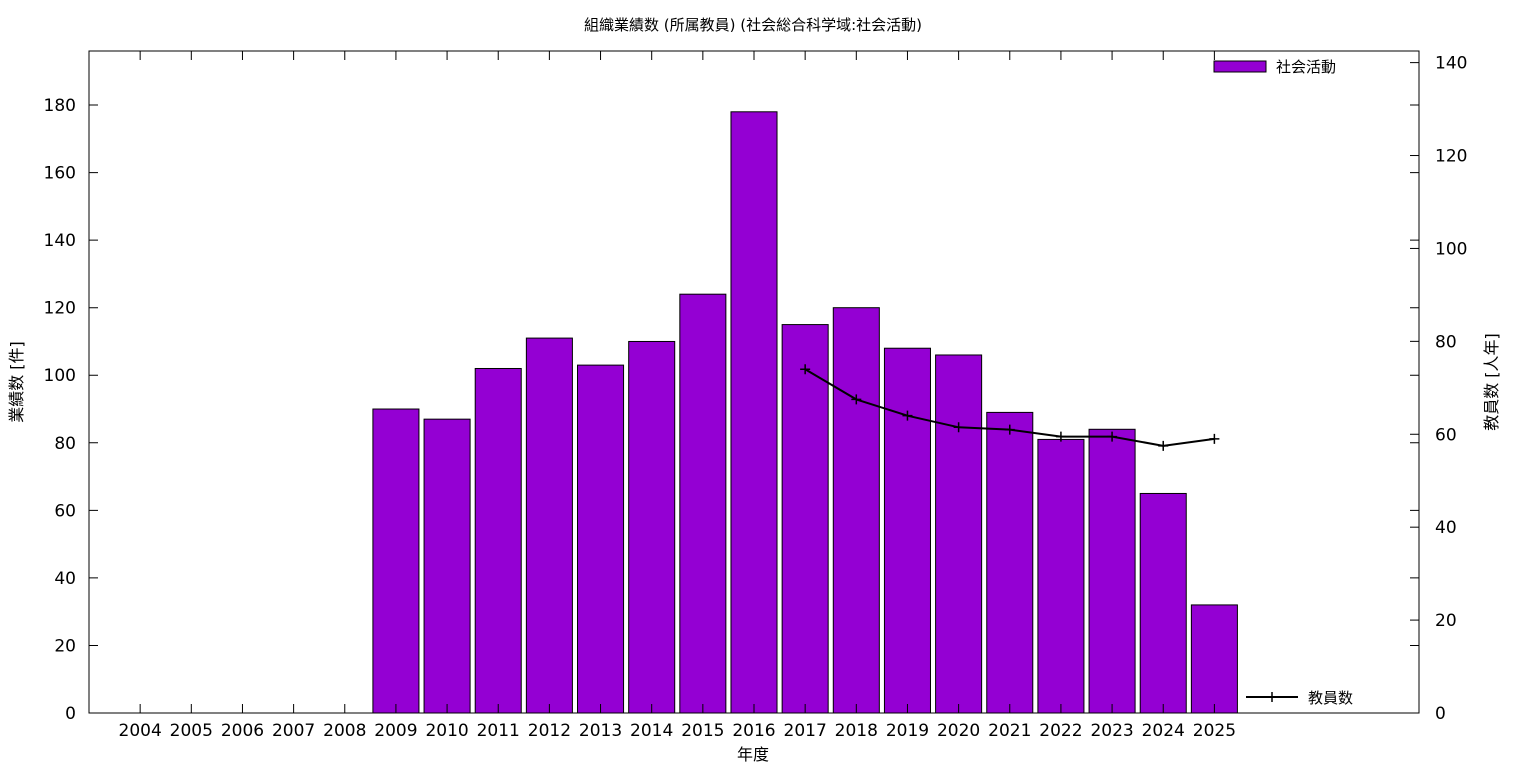 The width and height of the screenshot is (1536, 768). What do you see at coordinates (60, 309) in the screenshot?
I see `y-tick-label: 120` at bounding box center [60, 309].